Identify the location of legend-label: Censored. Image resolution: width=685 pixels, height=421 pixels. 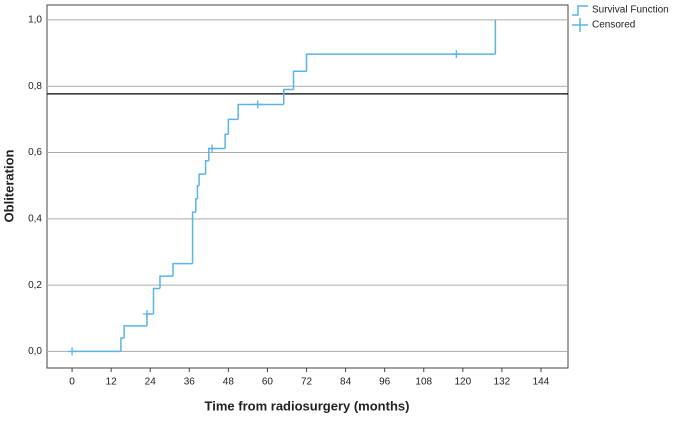
(613, 25).